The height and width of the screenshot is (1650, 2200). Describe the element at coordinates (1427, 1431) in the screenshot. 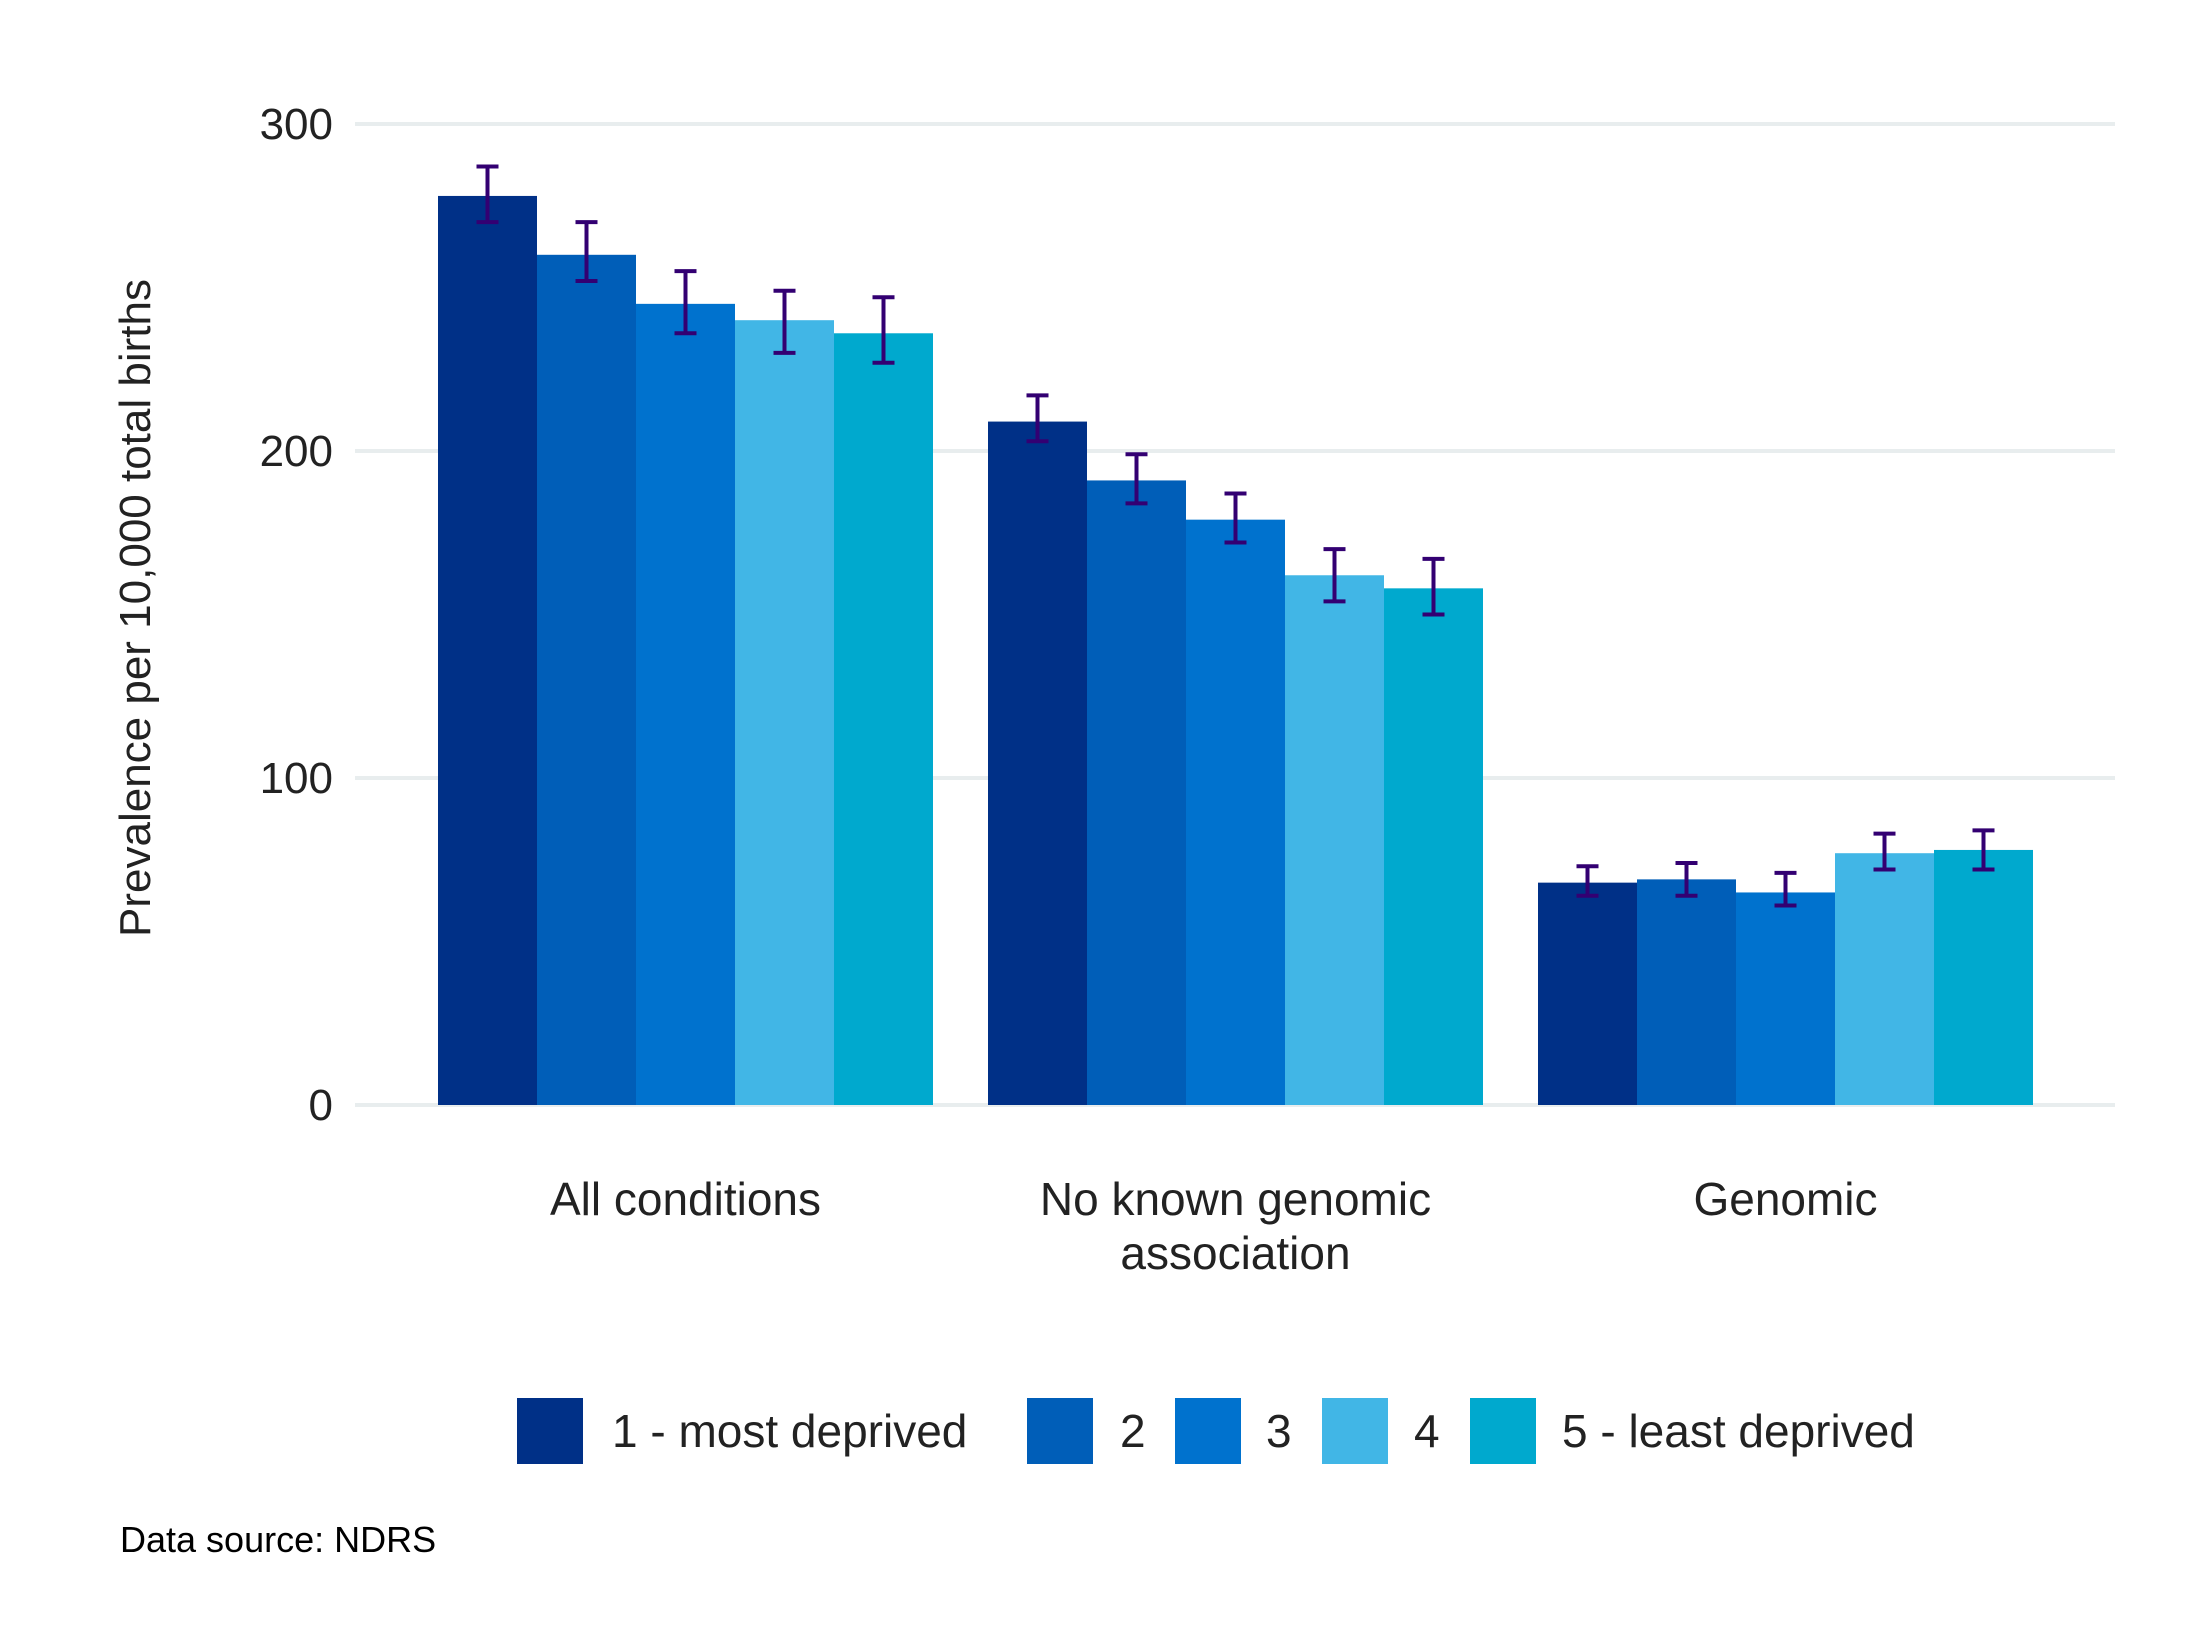

I see `legend-label: 4` at that location.